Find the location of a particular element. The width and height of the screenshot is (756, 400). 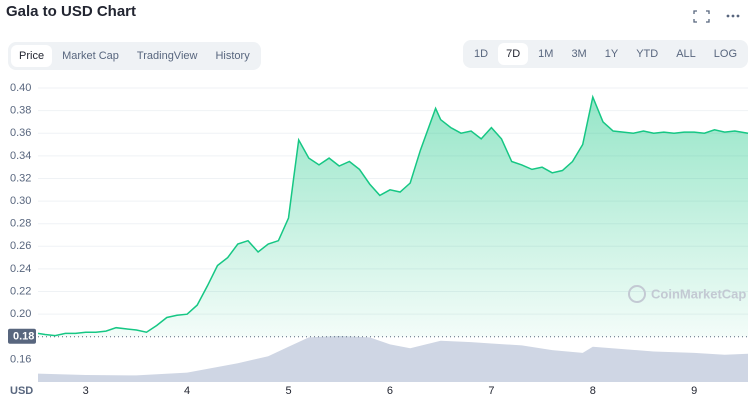

y-tick-label: 0.40 is located at coordinates (20, 88).